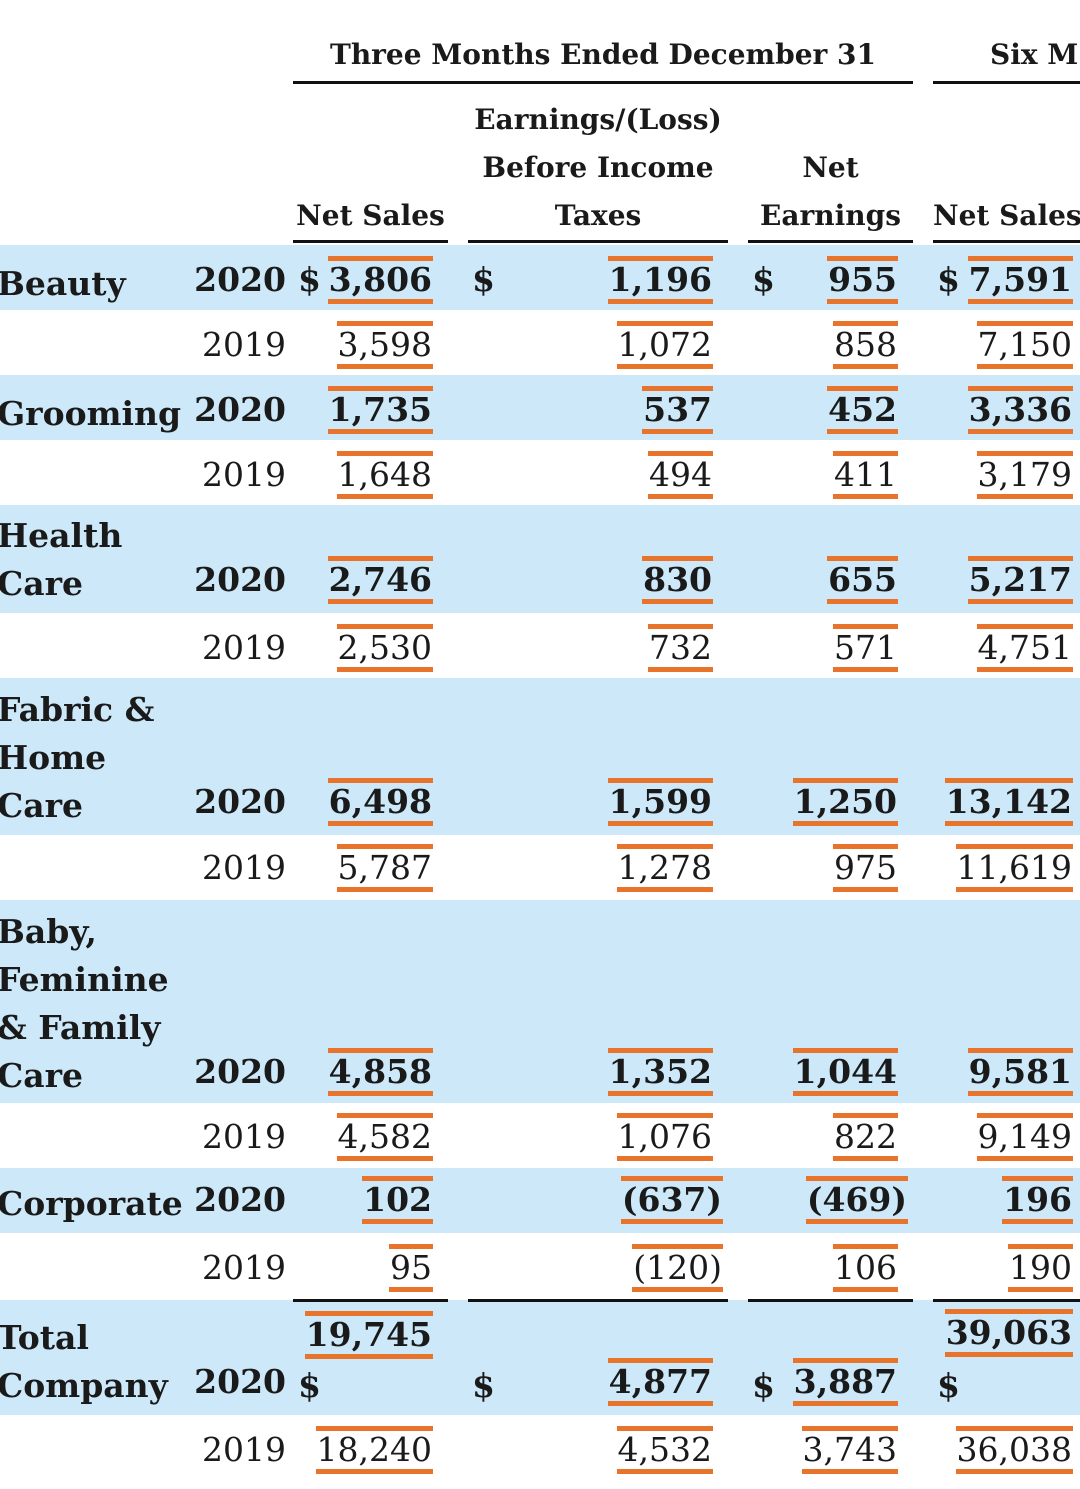  Describe the element at coordinates (660, 280) in the screenshot. I see `cell-value: 1,196` at that location.